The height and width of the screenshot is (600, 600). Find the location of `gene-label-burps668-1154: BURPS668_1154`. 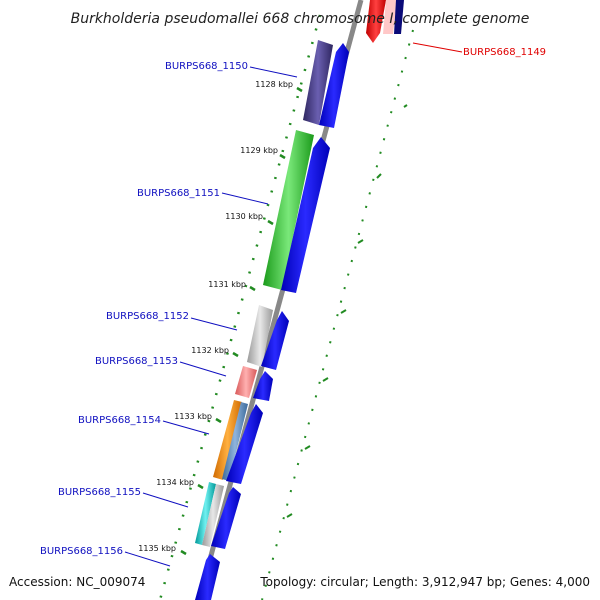

gene-label-burps668-1154: BURPS668_1154 is located at coordinates (119, 420).